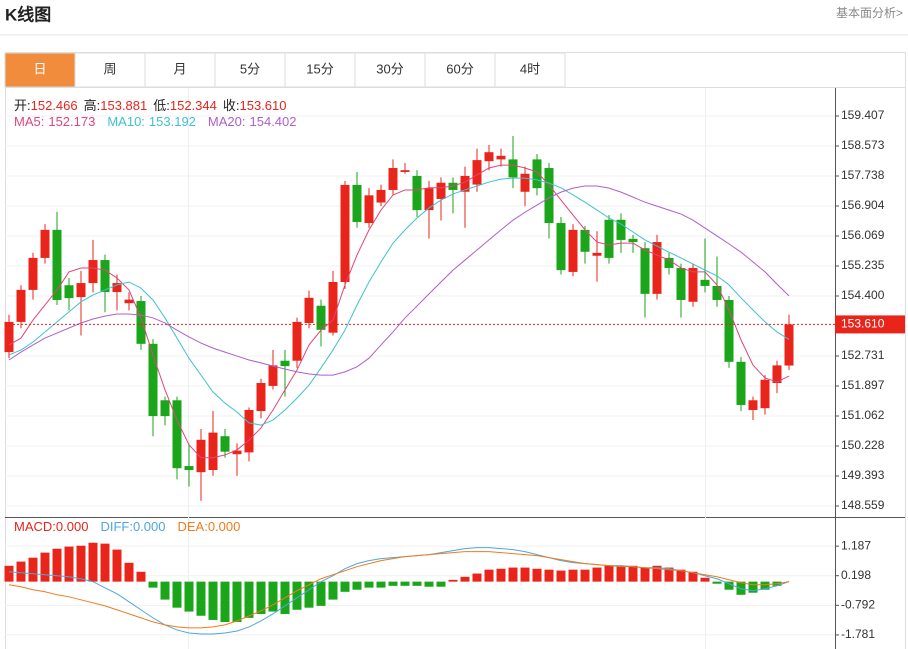 Image resolution: width=908 pixels, height=649 pixels. What do you see at coordinates (192, 526) in the screenshot?
I see `legend-name: DEA:` at bounding box center [192, 526].